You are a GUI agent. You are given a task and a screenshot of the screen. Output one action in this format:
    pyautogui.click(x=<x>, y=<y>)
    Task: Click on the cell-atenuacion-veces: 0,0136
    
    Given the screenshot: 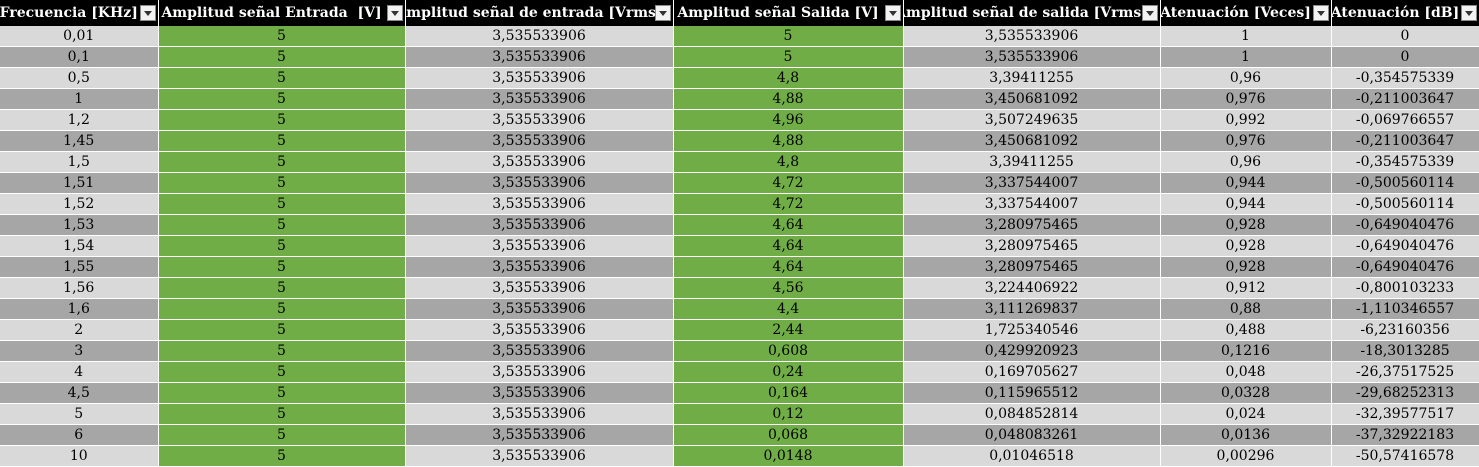 What is the action you would take?
    pyautogui.click(x=1246, y=435)
    